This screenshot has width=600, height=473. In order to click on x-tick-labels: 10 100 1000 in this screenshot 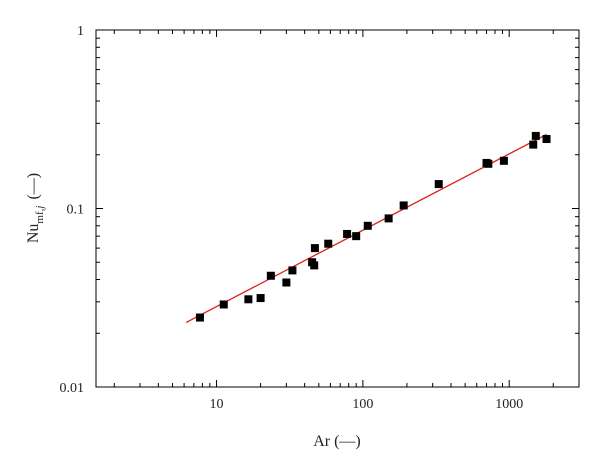, I will do `click(367, 404)`.